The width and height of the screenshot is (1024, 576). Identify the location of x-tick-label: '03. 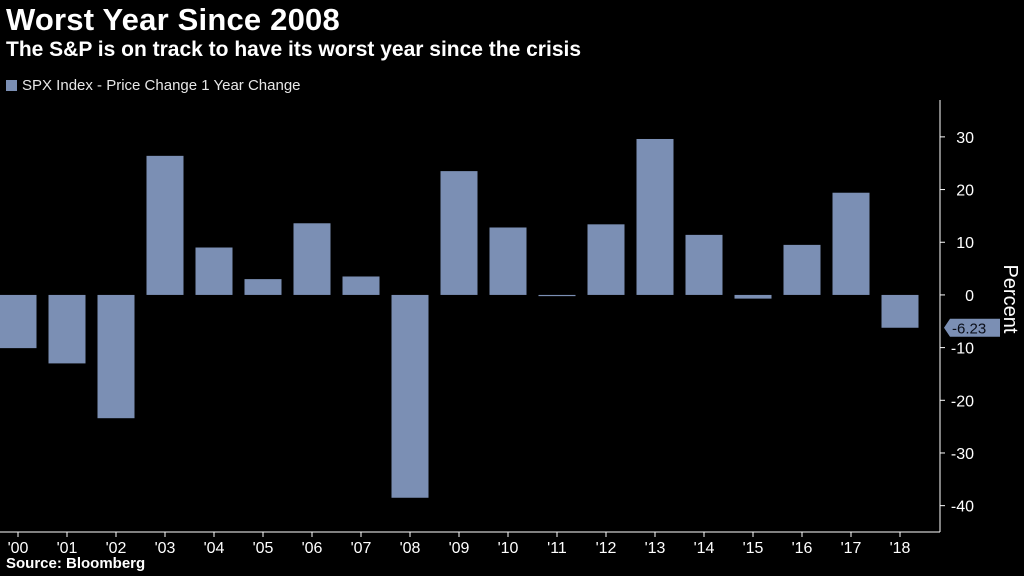
(165, 548).